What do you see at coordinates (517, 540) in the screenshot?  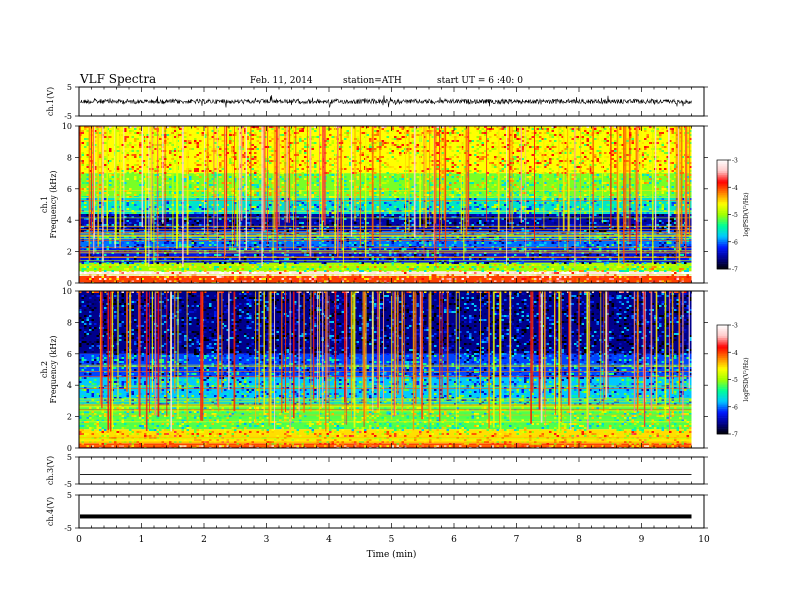 I see `x-tick-label: 7` at bounding box center [517, 540].